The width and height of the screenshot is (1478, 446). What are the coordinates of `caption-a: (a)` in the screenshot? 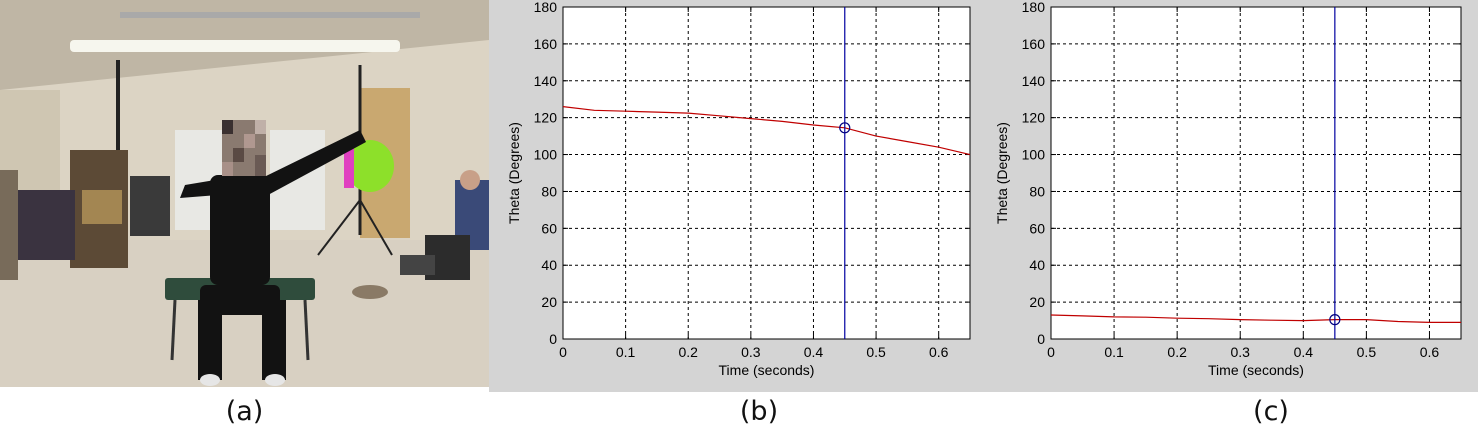 It's located at (244, 411).